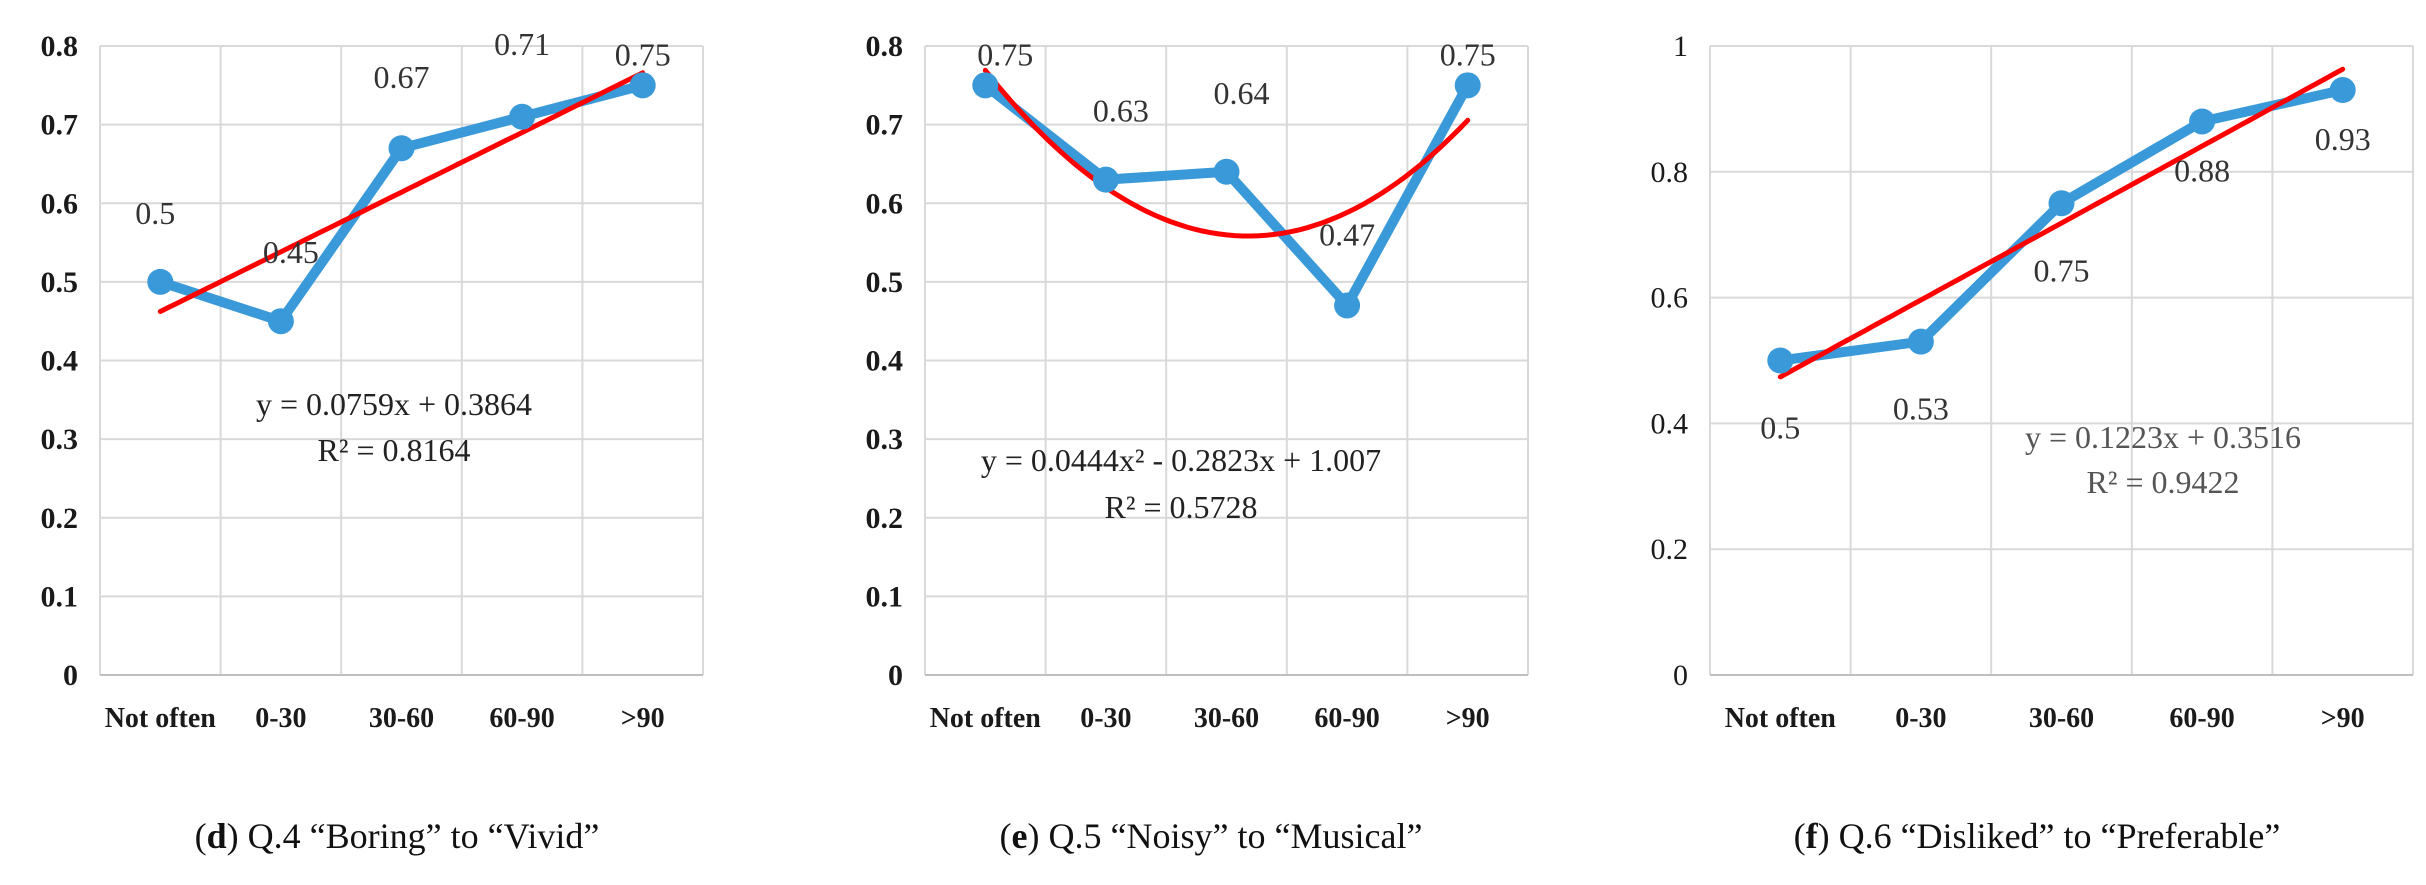 The image size is (2426, 885). Describe the element at coordinates (2049, 836) in the screenshot. I see `caption-text: ) Q.6 “Disliked” to “Preferable”` at that location.